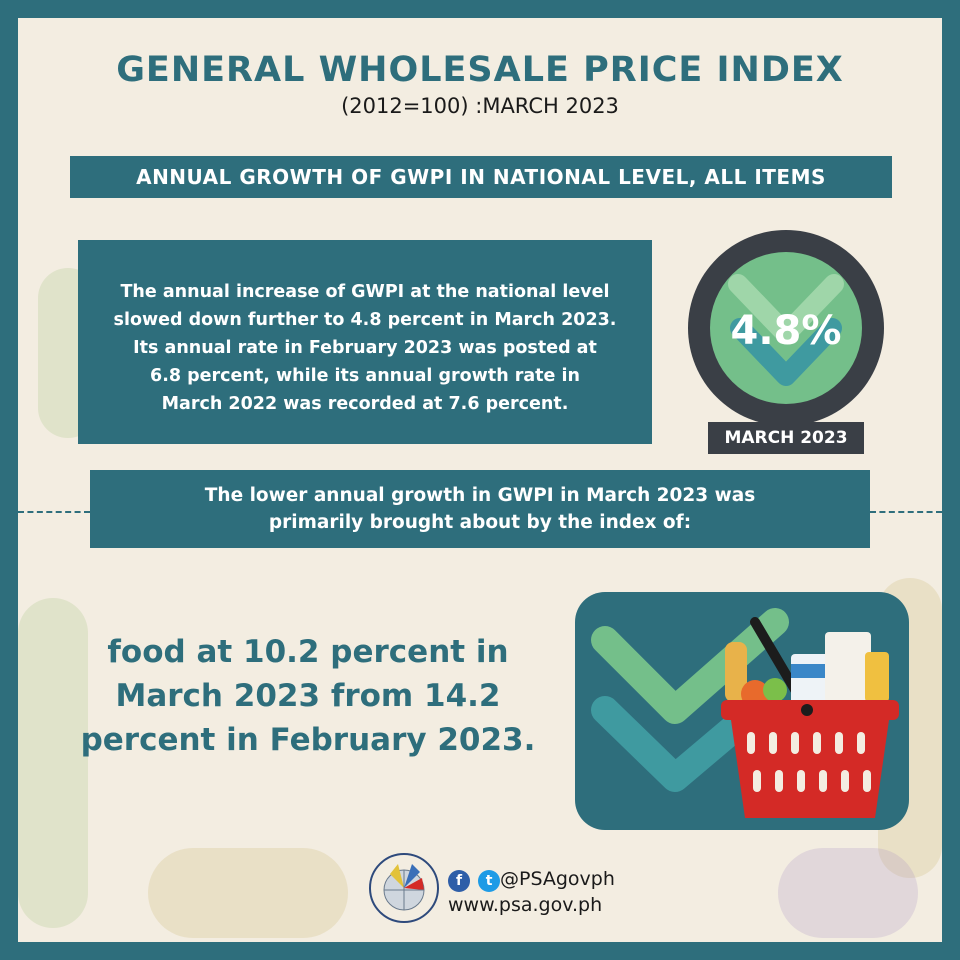  Describe the element at coordinates (525, 905) in the screenshot. I see `website-link: www.psa.gov.ph` at that location.